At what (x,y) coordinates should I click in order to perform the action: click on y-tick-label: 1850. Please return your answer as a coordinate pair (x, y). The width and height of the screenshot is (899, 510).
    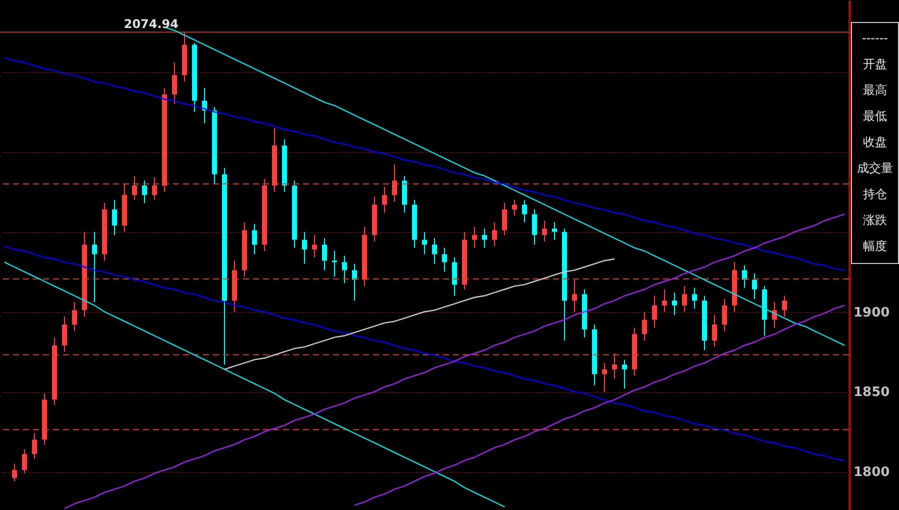
    Looking at the image, I should click on (872, 392).